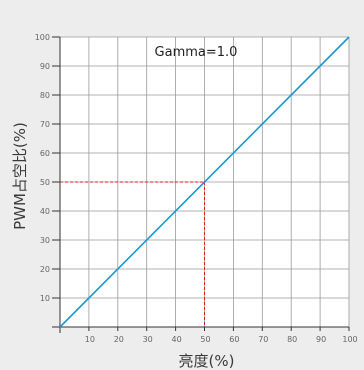  What do you see at coordinates (45, 95) in the screenshot?
I see `y-tick-label: 80` at bounding box center [45, 95].